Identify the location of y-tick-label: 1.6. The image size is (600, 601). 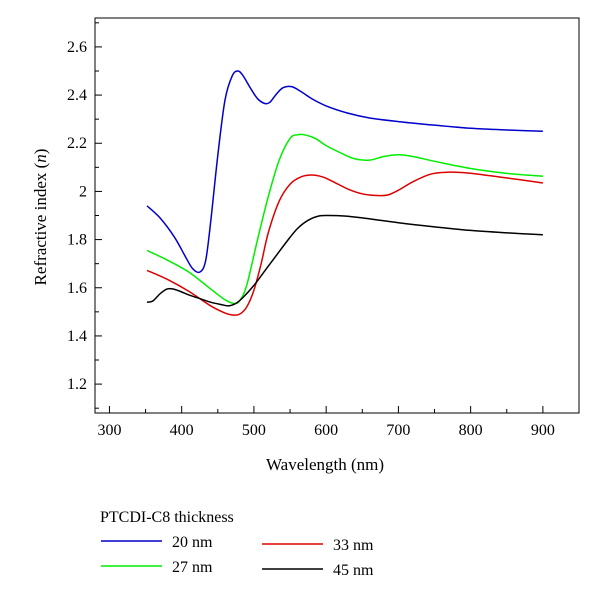
(77, 288).